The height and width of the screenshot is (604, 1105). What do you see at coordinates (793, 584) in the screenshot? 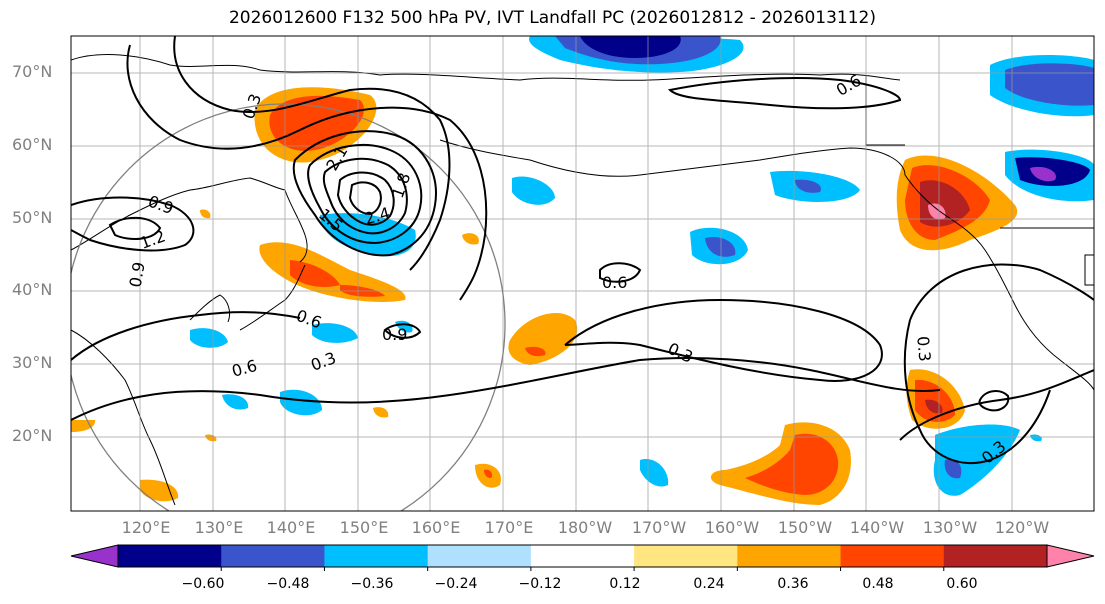
I see `colorbar-tick-label: 0.36` at bounding box center [793, 584].